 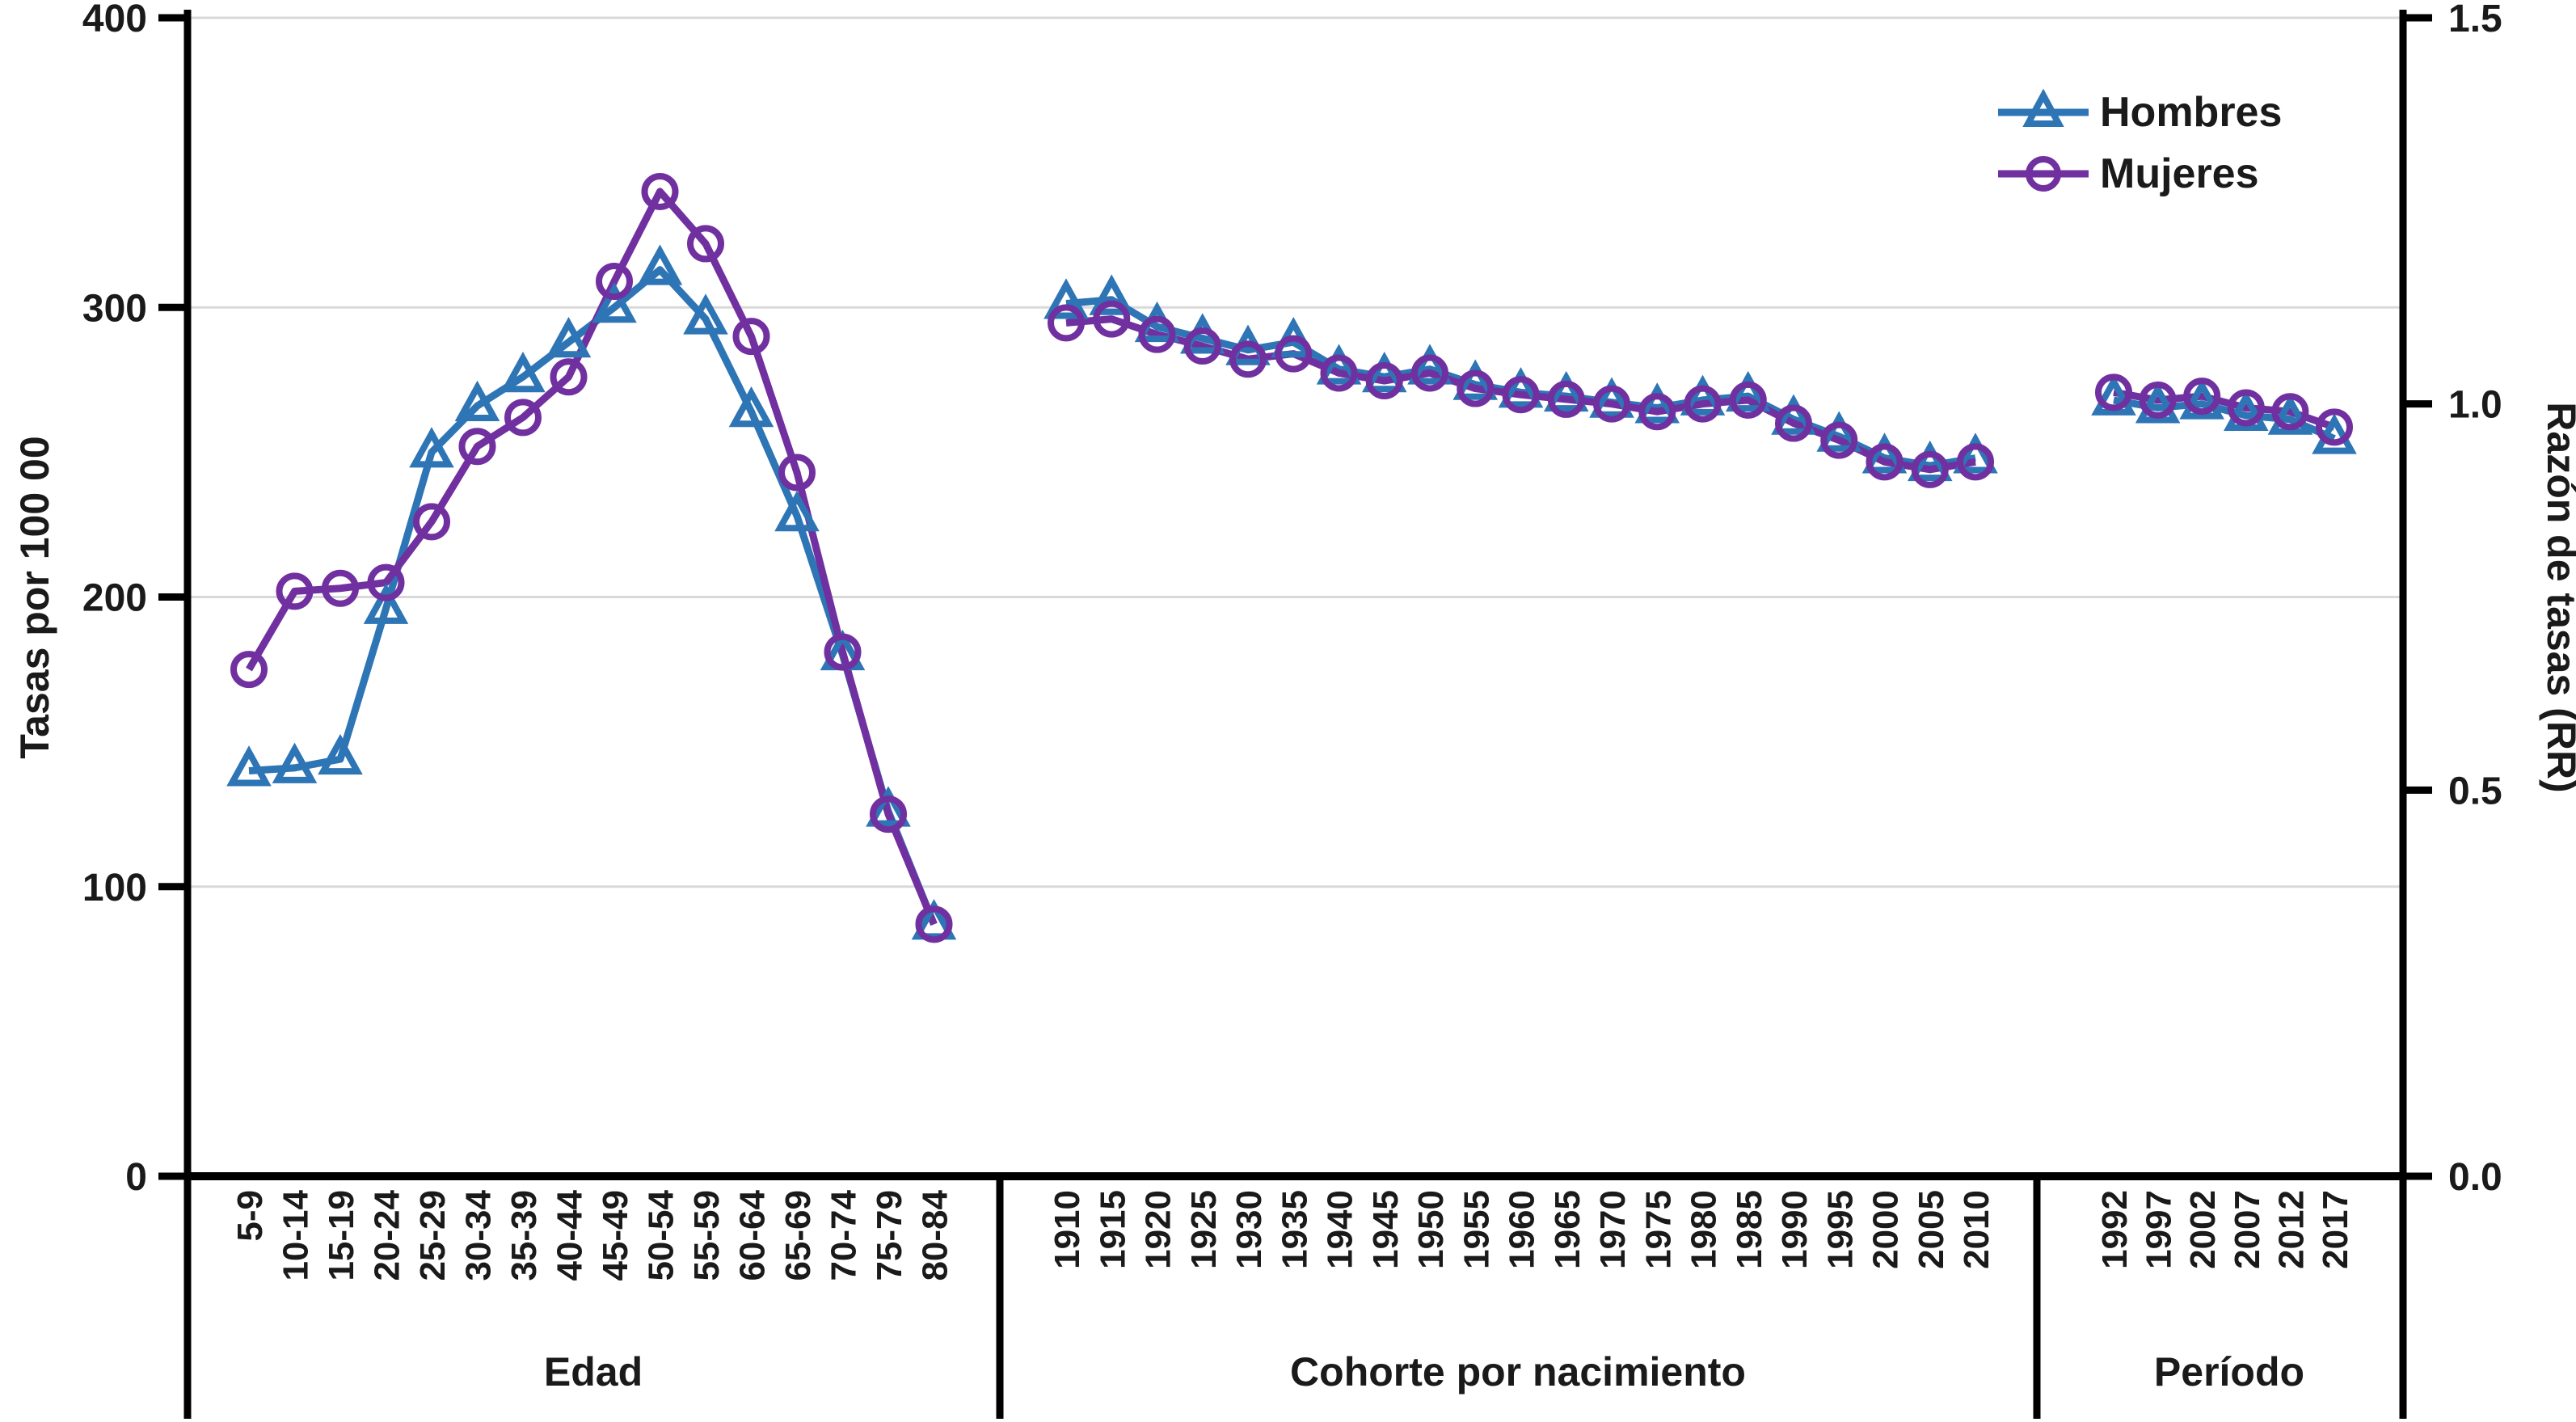 I want to click on left-axis-tick-label: 300, so click(x=114, y=308).